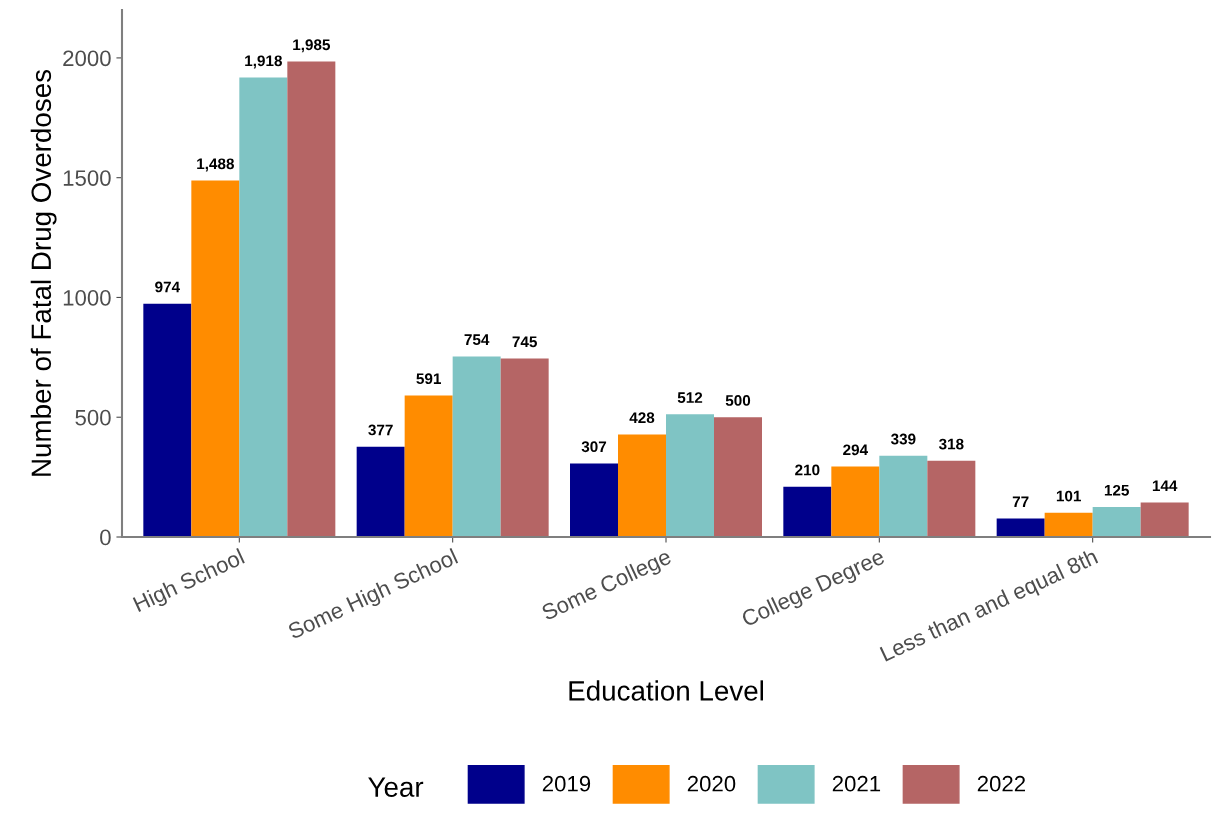 This screenshot has width=1225, height=823. I want to click on data-label: 754, so click(477, 340).